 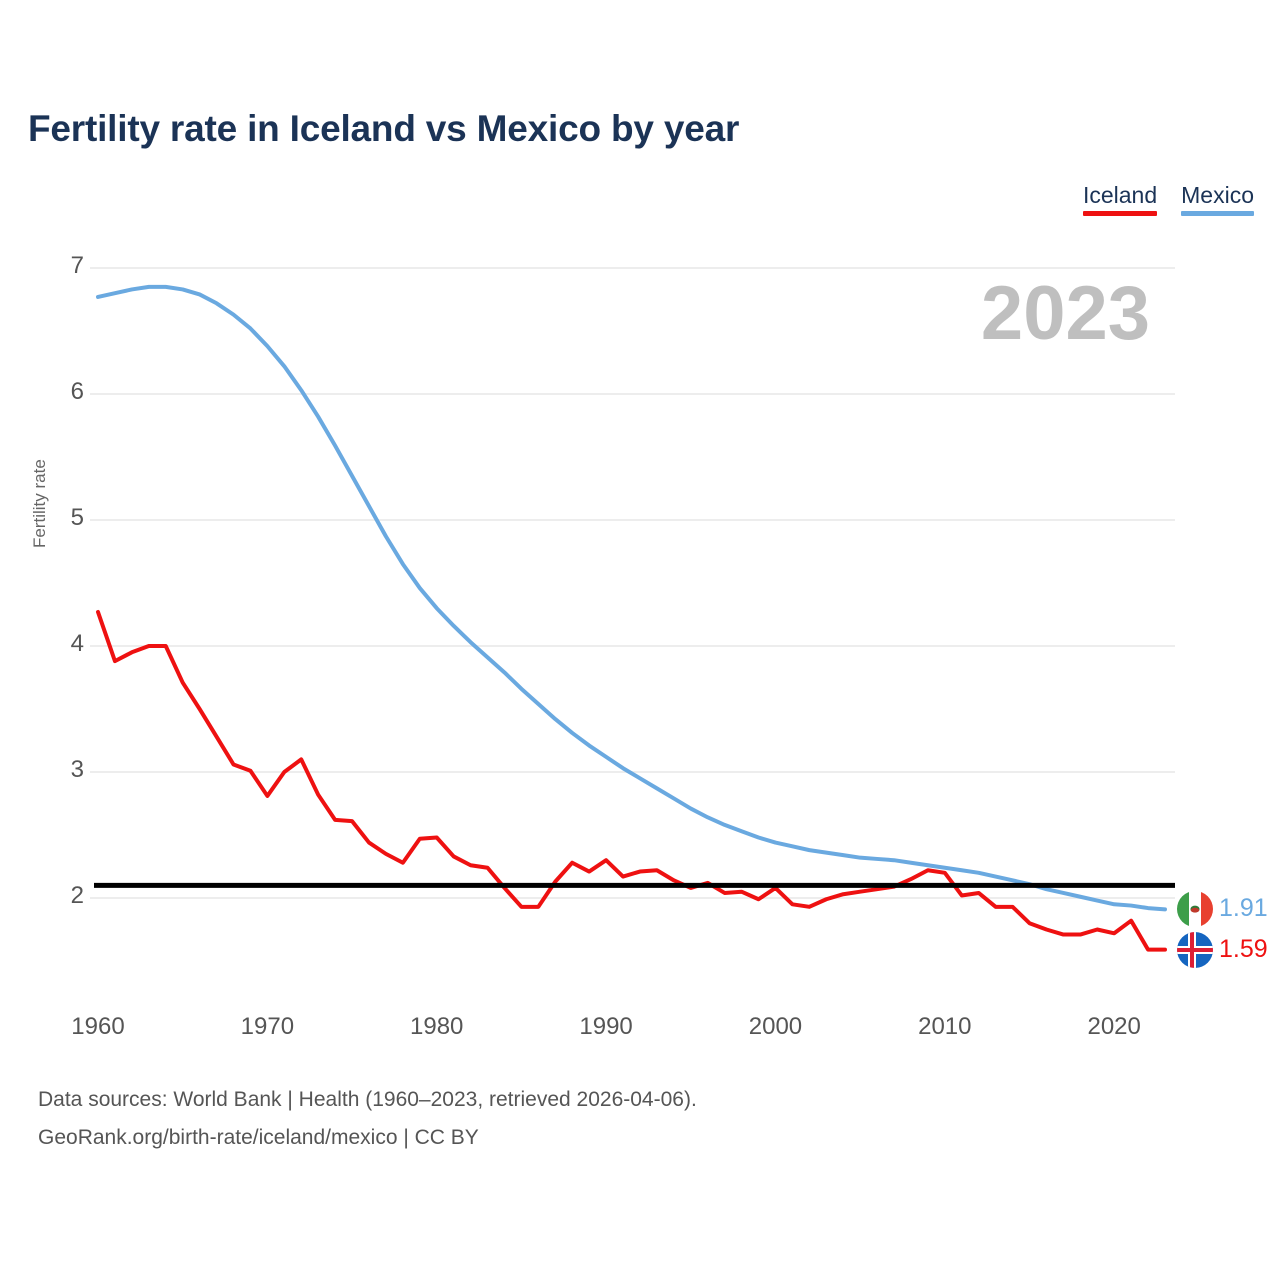 I want to click on y-axis-tick: 6, so click(x=77, y=391).